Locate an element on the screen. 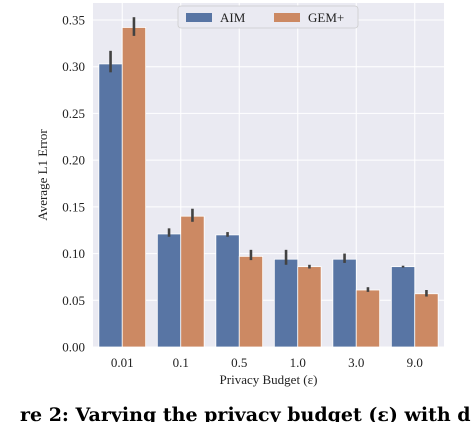 This screenshot has width=472, height=427. y-tick-label: 0.15 is located at coordinates (73, 206).